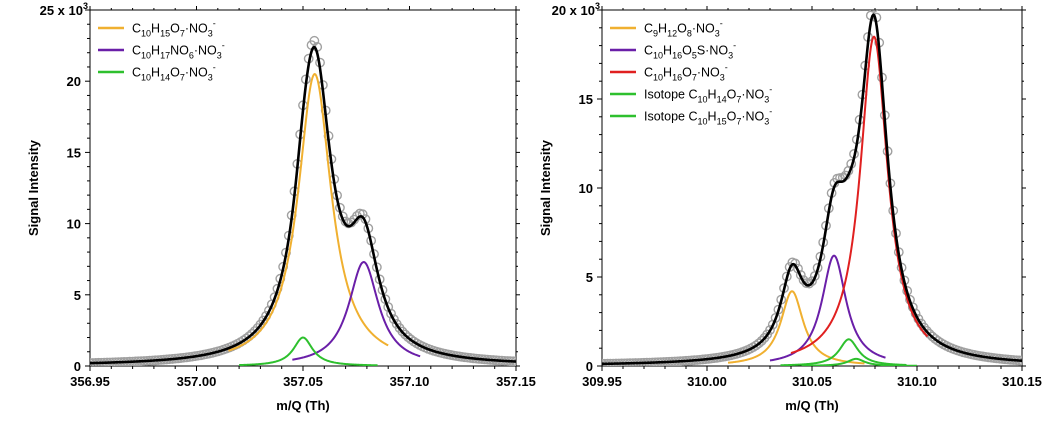 The height and width of the screenshot is (424, 1061). I want to click on x-tick-label: 309.95, so click(602, 381).